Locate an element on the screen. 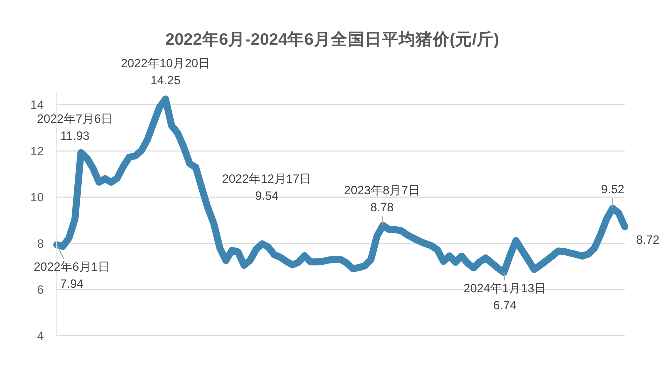 The height and width of the screenshot is (366, 665). y-tick-label: 8 is located at coordinates (40, 243).